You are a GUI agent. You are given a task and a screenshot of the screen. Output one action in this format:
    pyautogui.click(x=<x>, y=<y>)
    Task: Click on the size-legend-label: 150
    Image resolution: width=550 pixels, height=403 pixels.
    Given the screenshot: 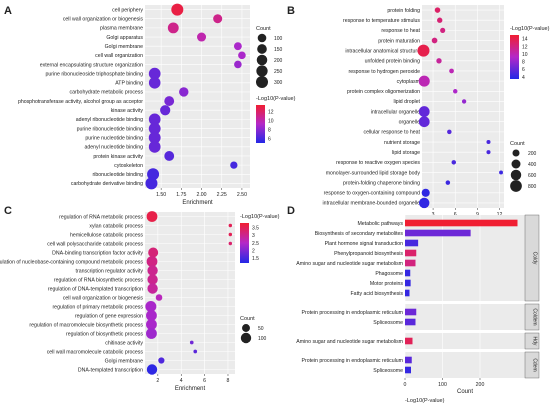 What is the action you would take?
    pyautogui.click(x=278, y=50)
    